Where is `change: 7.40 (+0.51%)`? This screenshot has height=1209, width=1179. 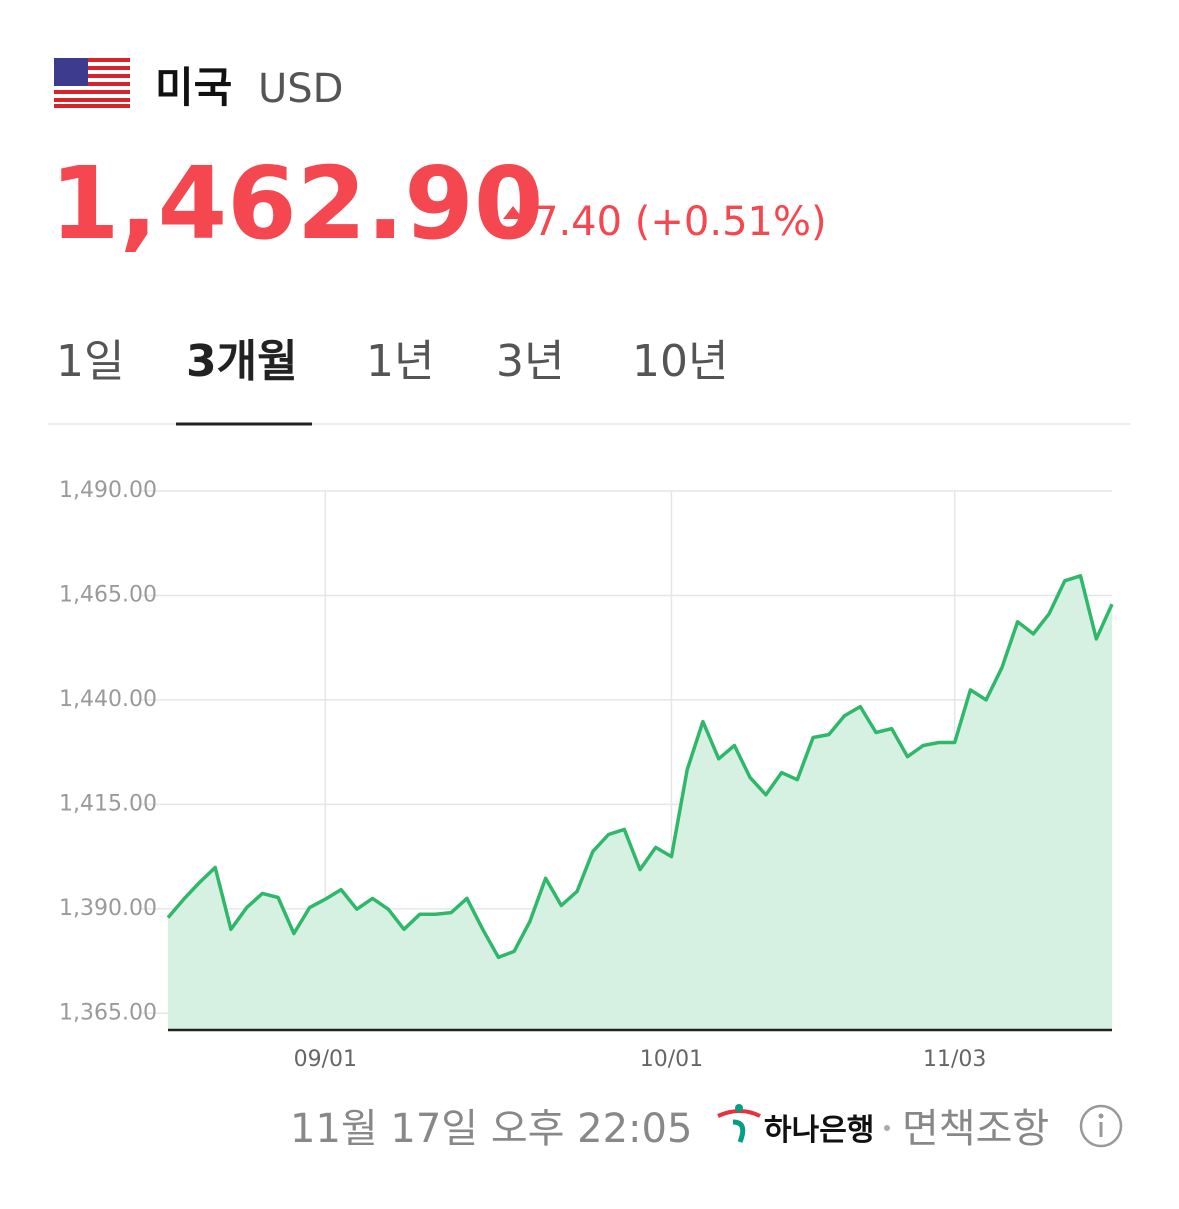
change: 7.40 (+0.51%) is located at coordinates (680, 222).